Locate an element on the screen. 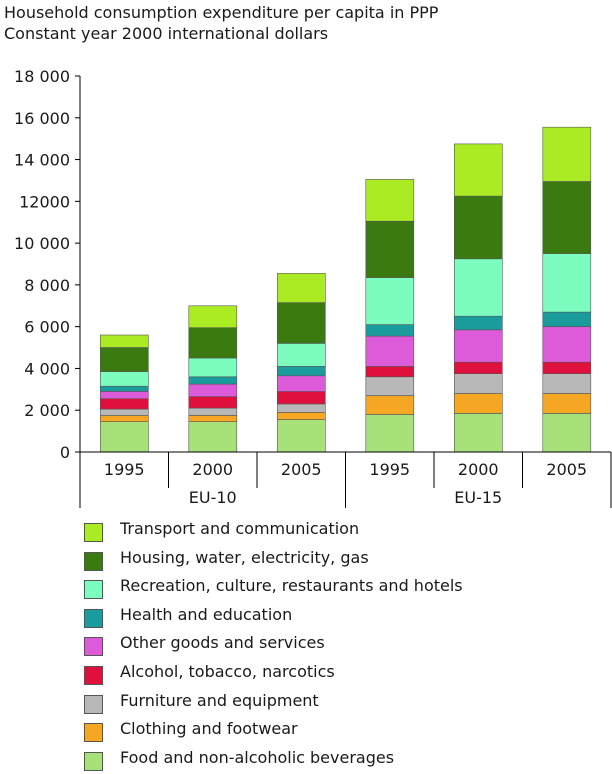 This screenshot has width=612, height=774. legend-label: Housing, water, electricity, gas is located at coordinates (244, 557).